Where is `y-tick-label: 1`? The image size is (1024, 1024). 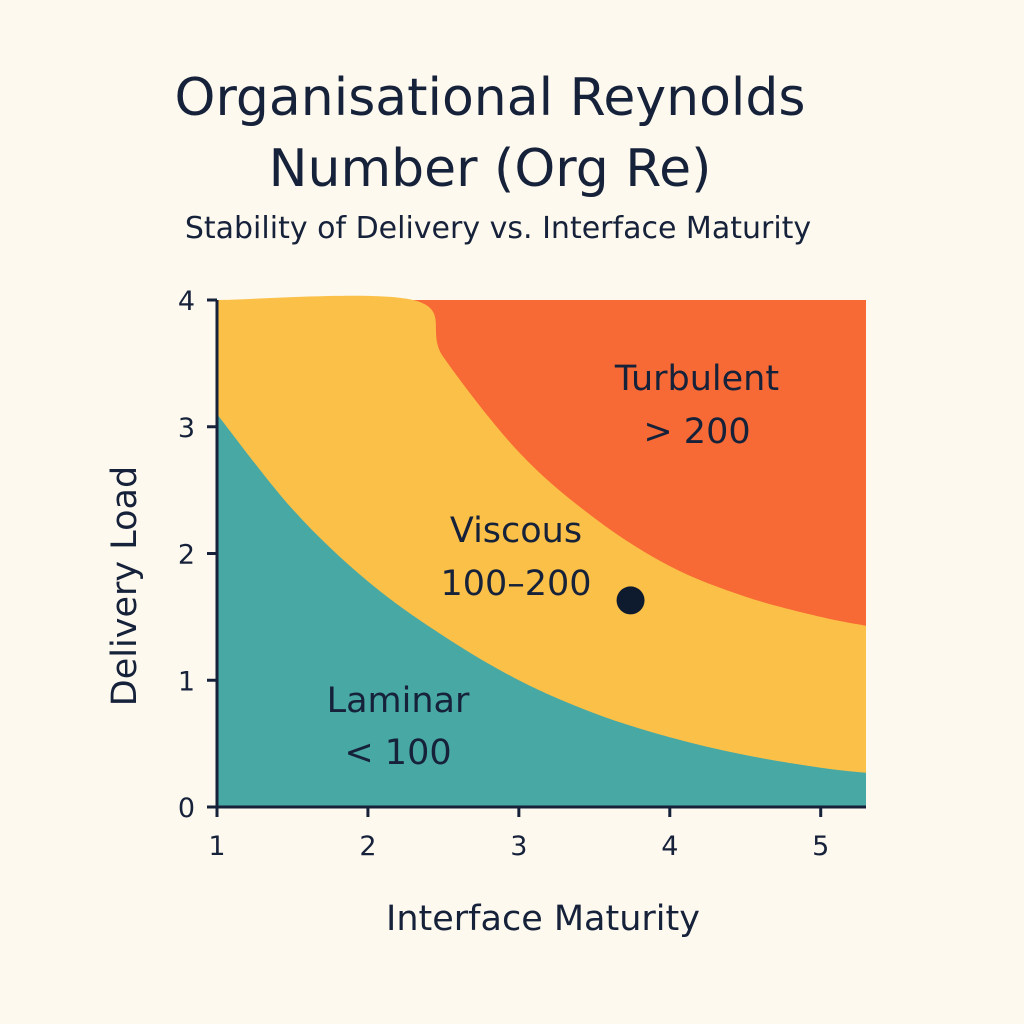
y-tick-label: 1 is located at coordinates (186, 681).